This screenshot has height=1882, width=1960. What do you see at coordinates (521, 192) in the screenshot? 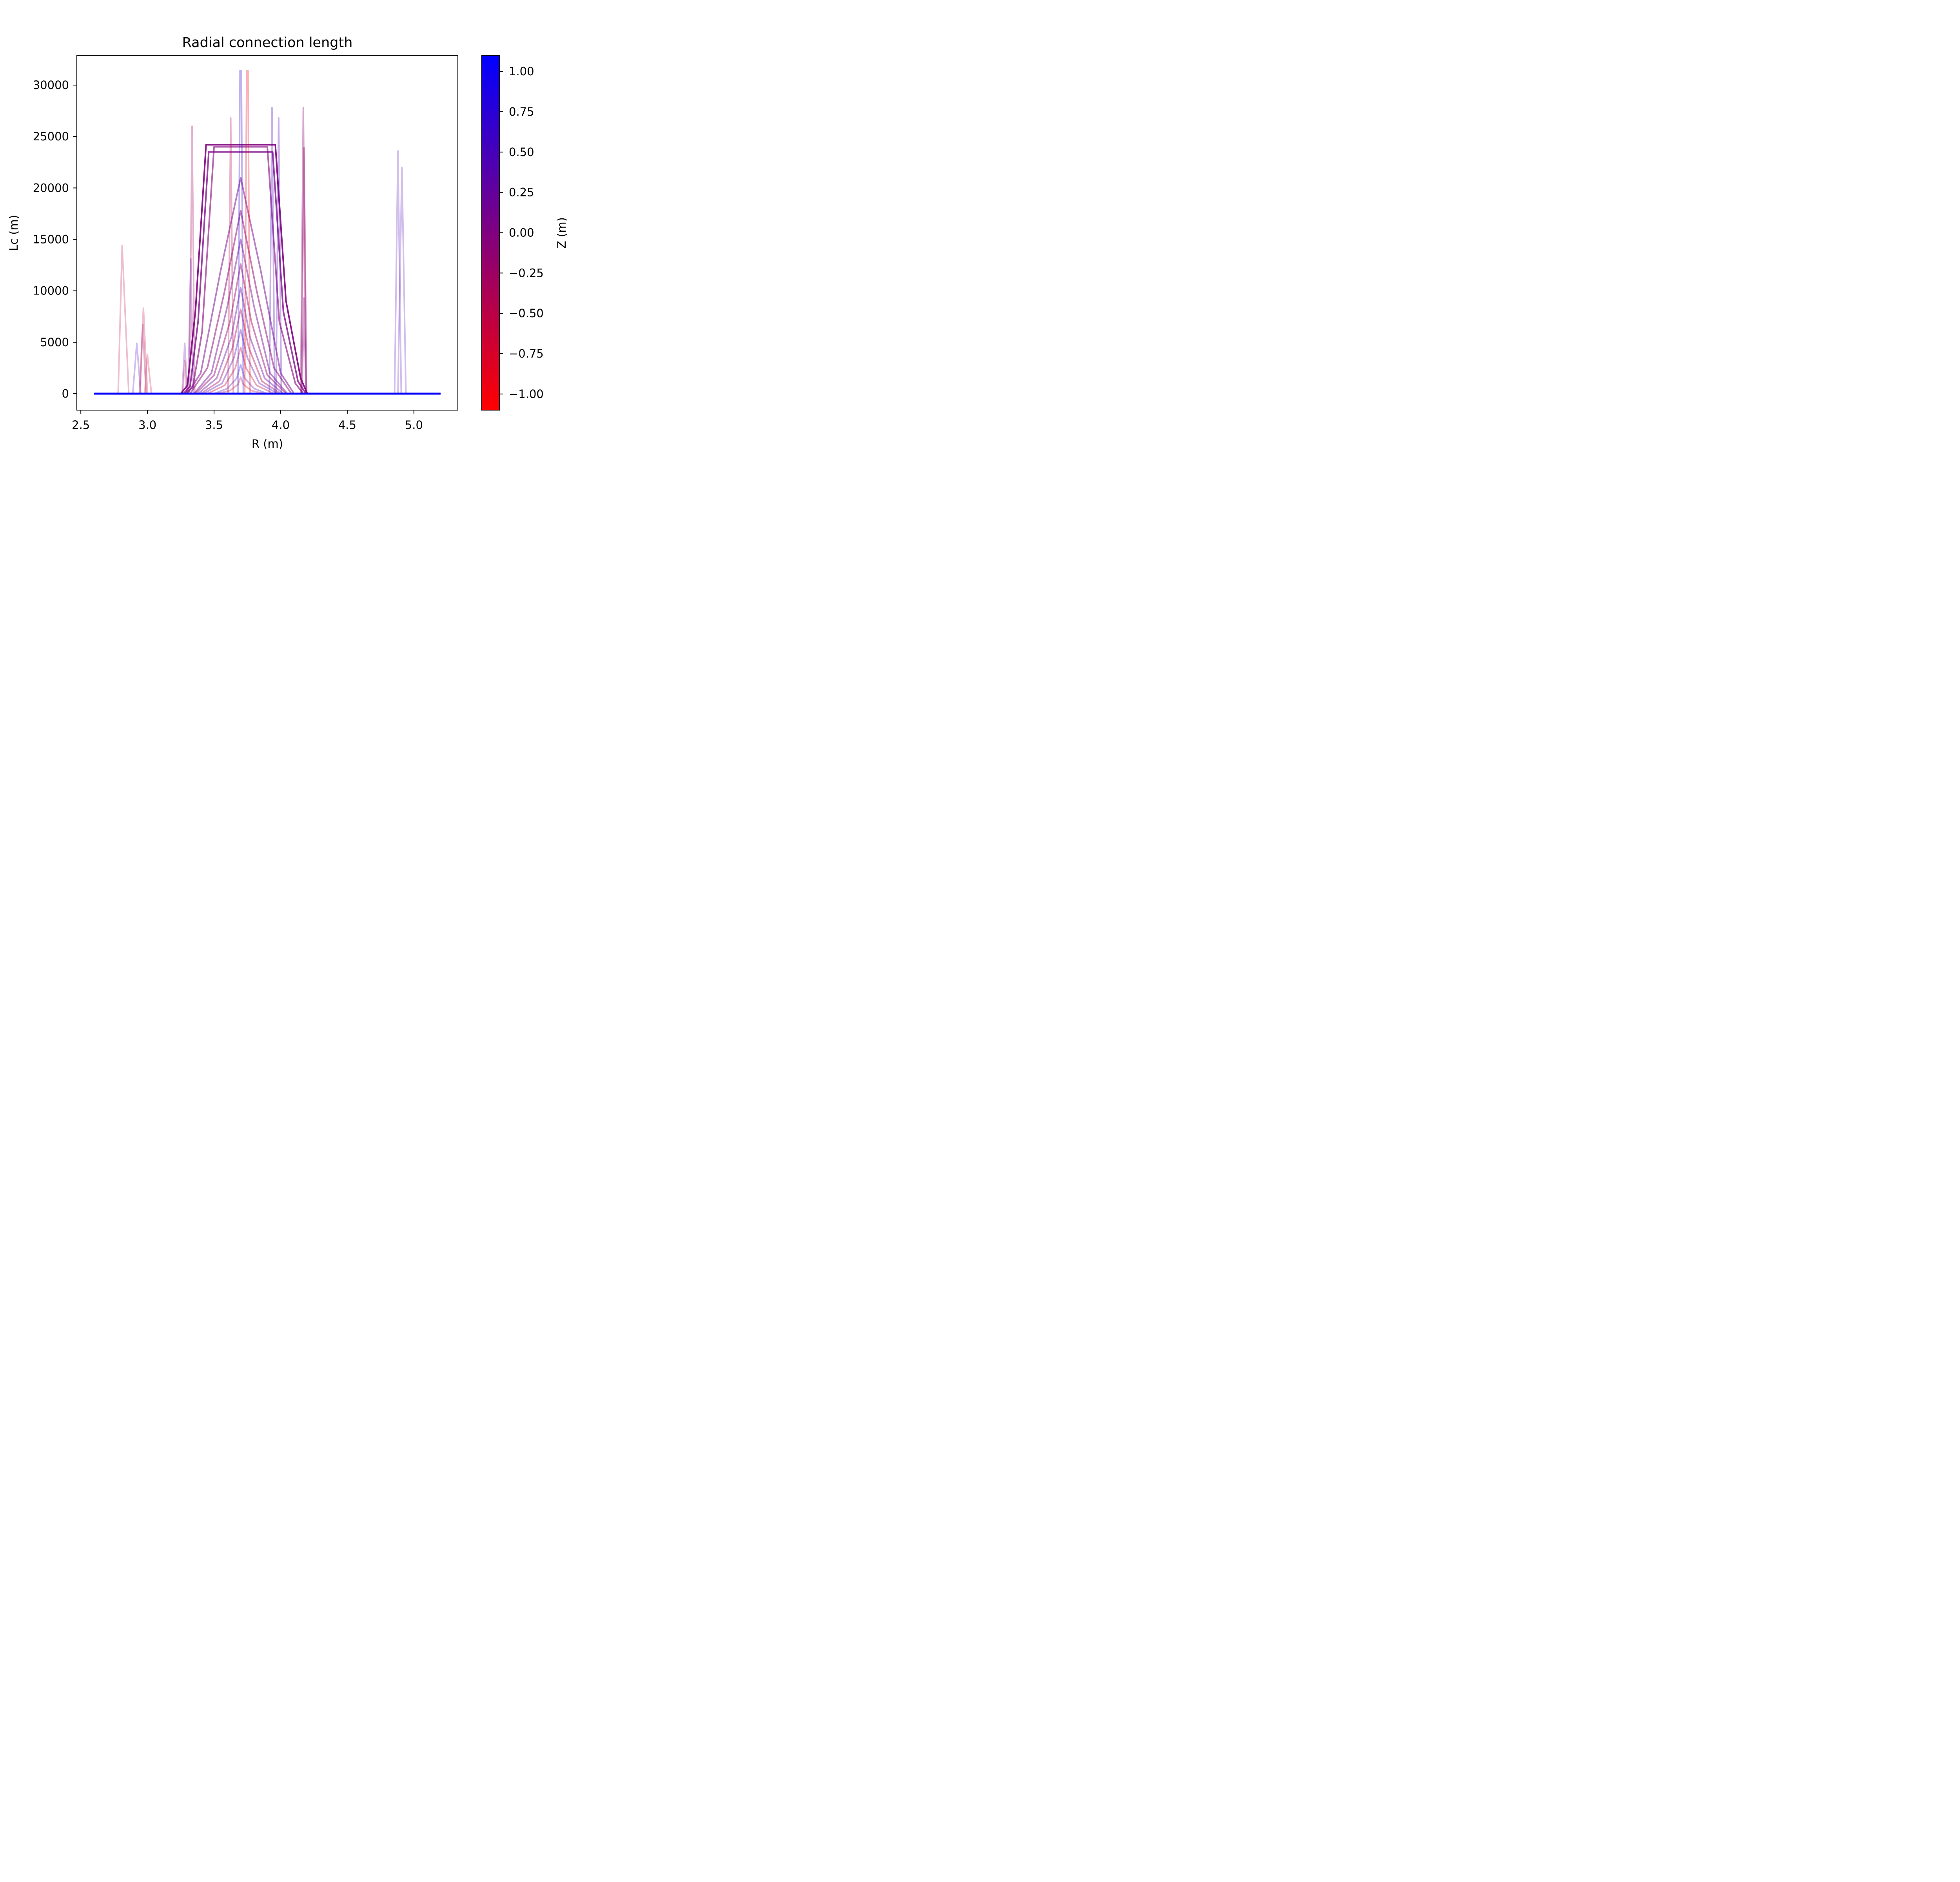
I see `colorbar-tick-label: 0.25` at bounding box center [521, 192].